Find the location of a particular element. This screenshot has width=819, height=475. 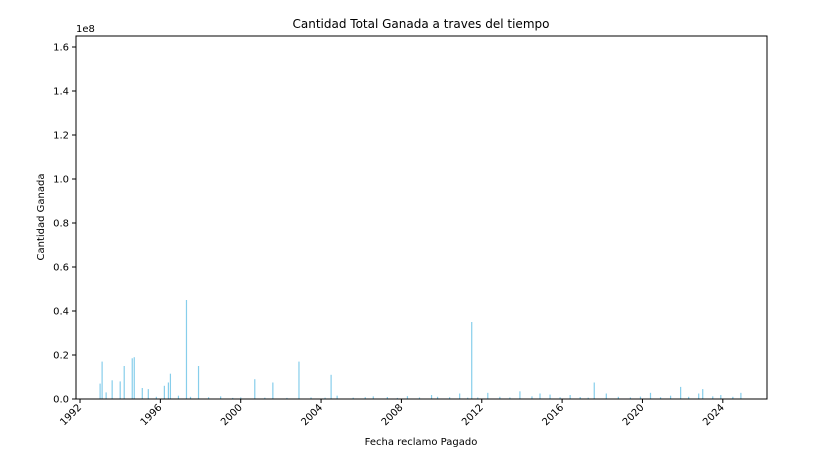

y-scale-label: 1e8 is located at coordinates (85, 29).